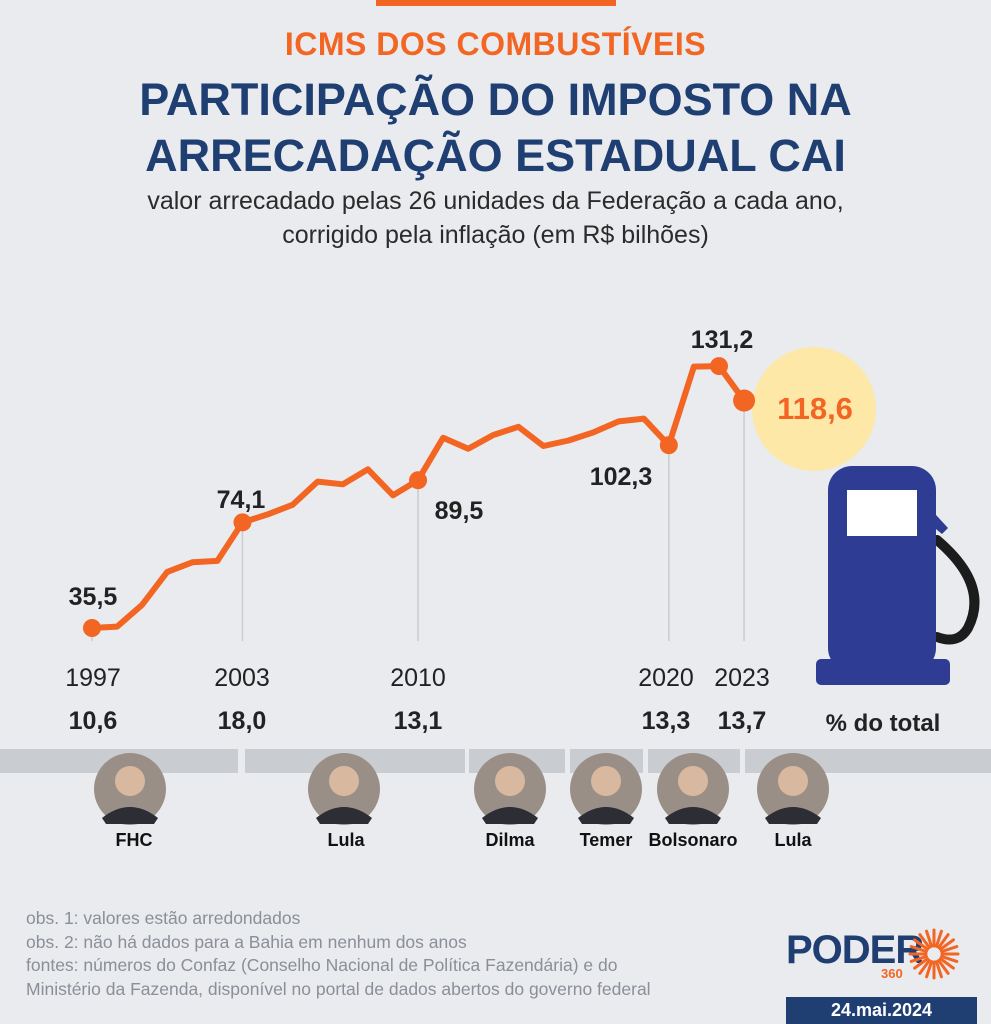 This screenshot has width=991, height=1024. I want to click on share-value-2023: 13,7, so click(742, 721).